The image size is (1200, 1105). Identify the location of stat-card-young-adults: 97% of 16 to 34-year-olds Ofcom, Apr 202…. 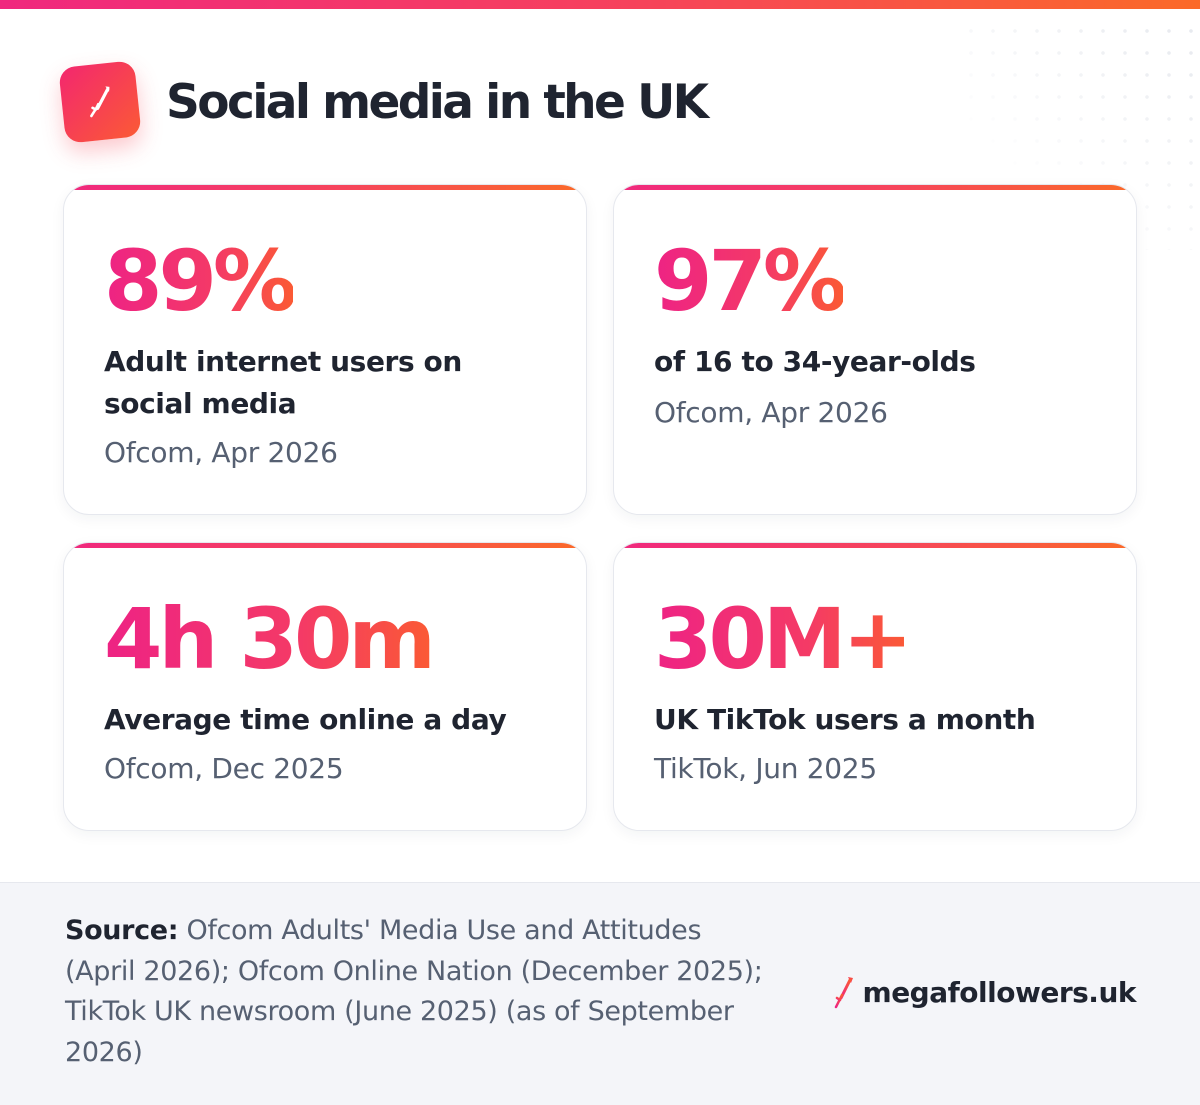
(875, 349).